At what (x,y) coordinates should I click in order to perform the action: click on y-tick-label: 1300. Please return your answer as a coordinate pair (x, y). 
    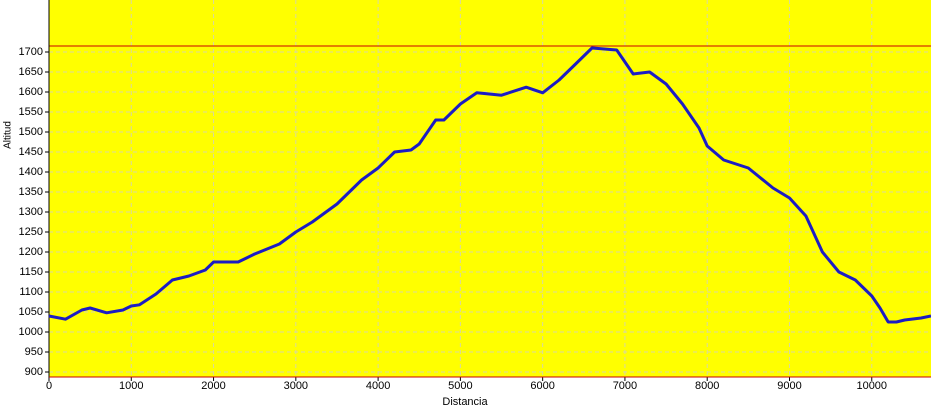
    Looking at the image, I should click on (31, 212).